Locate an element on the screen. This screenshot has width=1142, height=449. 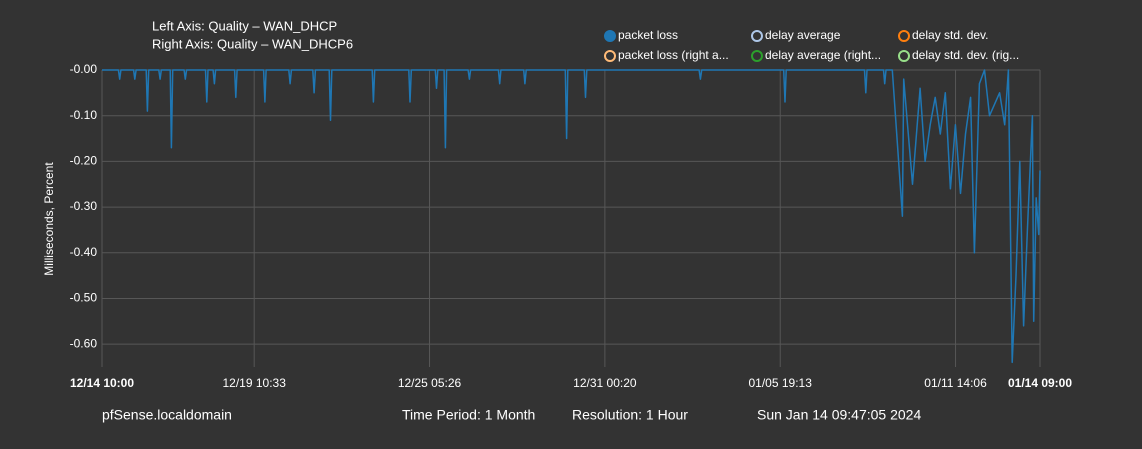
y-tick-label: -0.60 is located at coordinates (84, 343).